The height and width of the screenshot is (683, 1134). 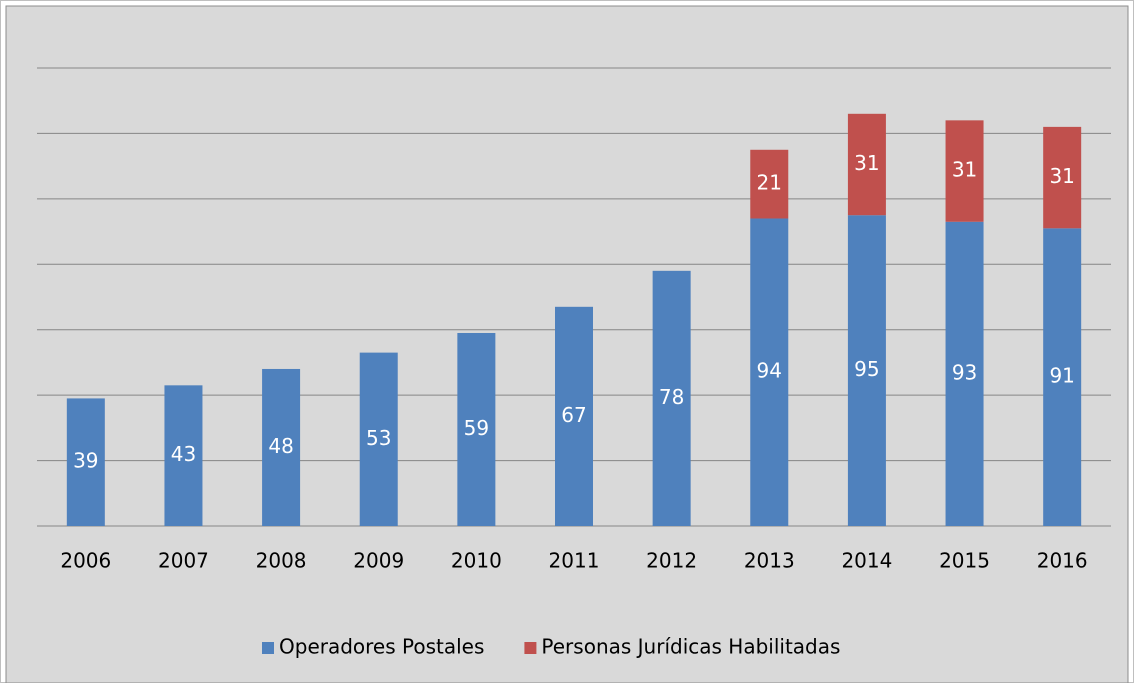 I want to click on data-label: 59, so click(x=476, y=428).